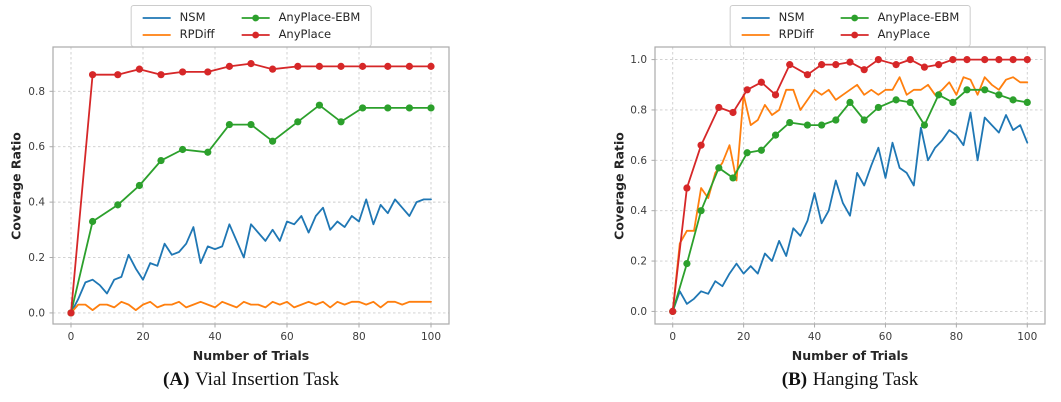  What do you see at coordinates (251, 355) in the screenshot?
I see `x-axis-label-a: Number of Trials` at bounding box center [251, 355].